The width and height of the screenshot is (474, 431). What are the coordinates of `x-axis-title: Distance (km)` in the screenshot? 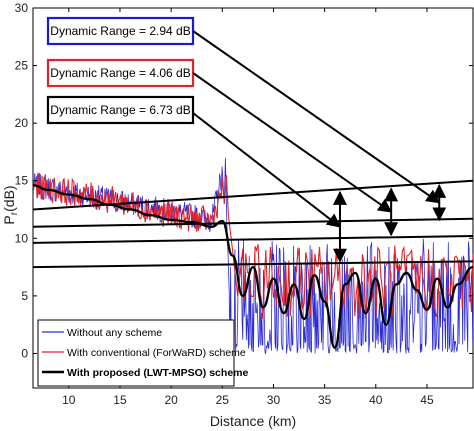 It's located at (253, 421).